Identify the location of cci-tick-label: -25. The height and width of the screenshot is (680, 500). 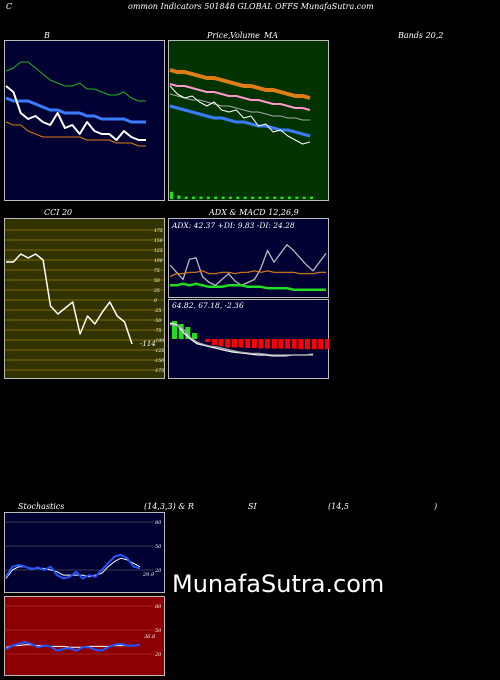
(157, 311).